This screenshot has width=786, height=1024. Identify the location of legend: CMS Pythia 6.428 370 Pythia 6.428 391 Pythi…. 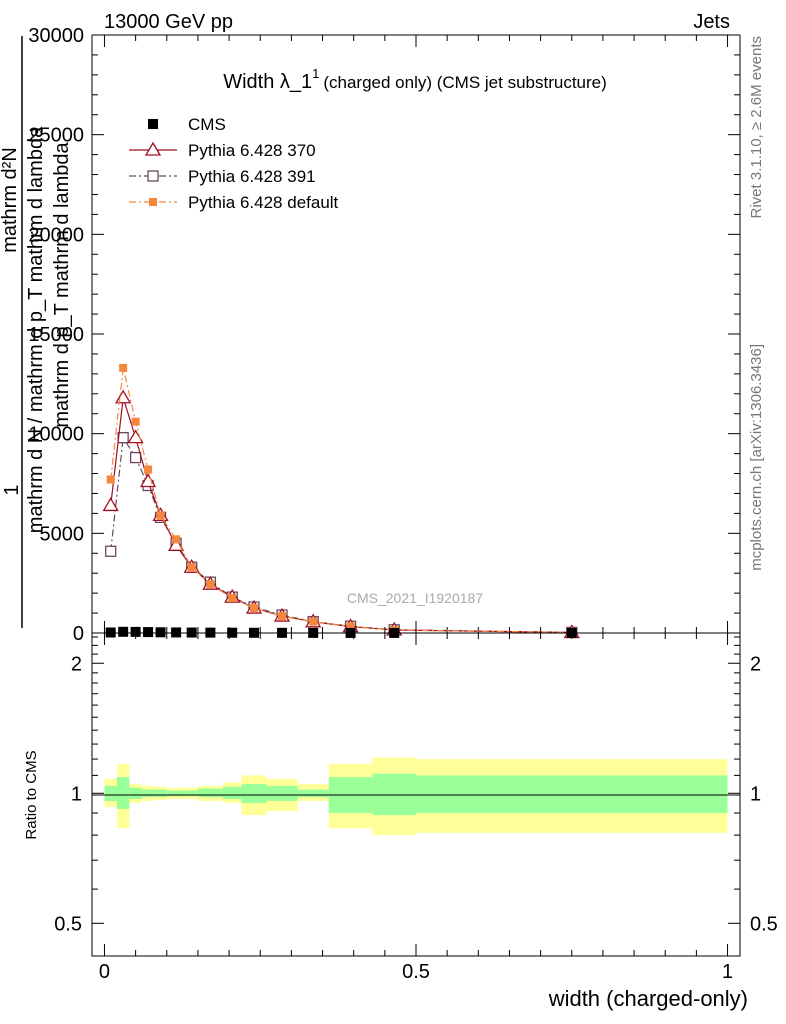
(234, 163).